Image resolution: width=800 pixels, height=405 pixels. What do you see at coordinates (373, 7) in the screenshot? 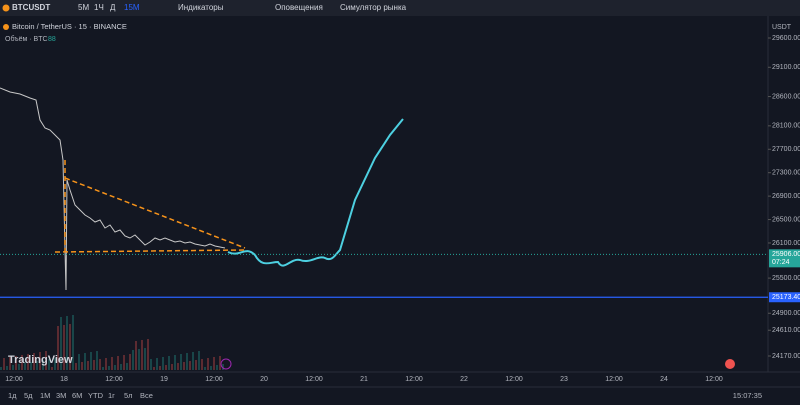
I see `replay-button: Симулятор рынка` at bounding box center [373, 7].